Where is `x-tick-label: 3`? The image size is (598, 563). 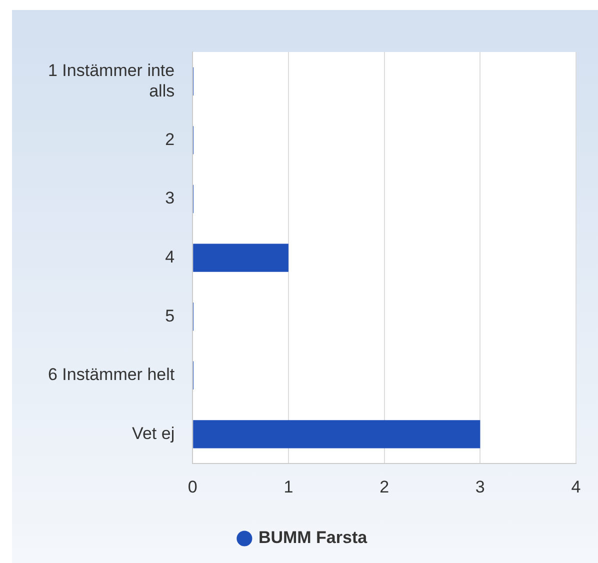
x-tick-label: 3 is located at coordinates (480, 486).